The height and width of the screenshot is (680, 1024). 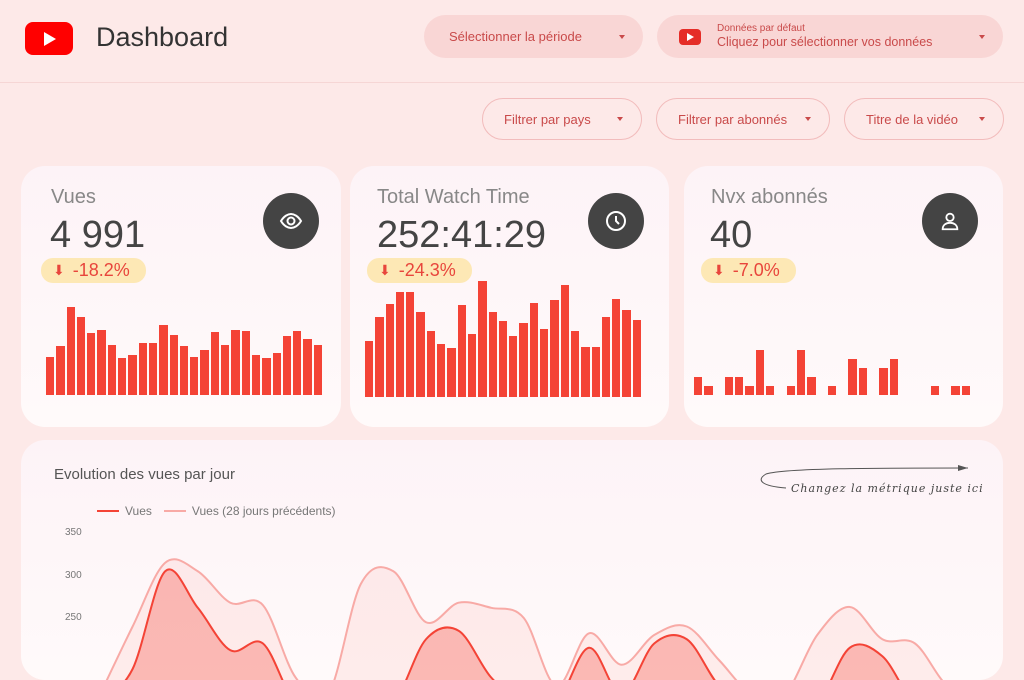 I want to click on filter-subscribers: Filtrer par abonnés, so click(x=743, y=119).